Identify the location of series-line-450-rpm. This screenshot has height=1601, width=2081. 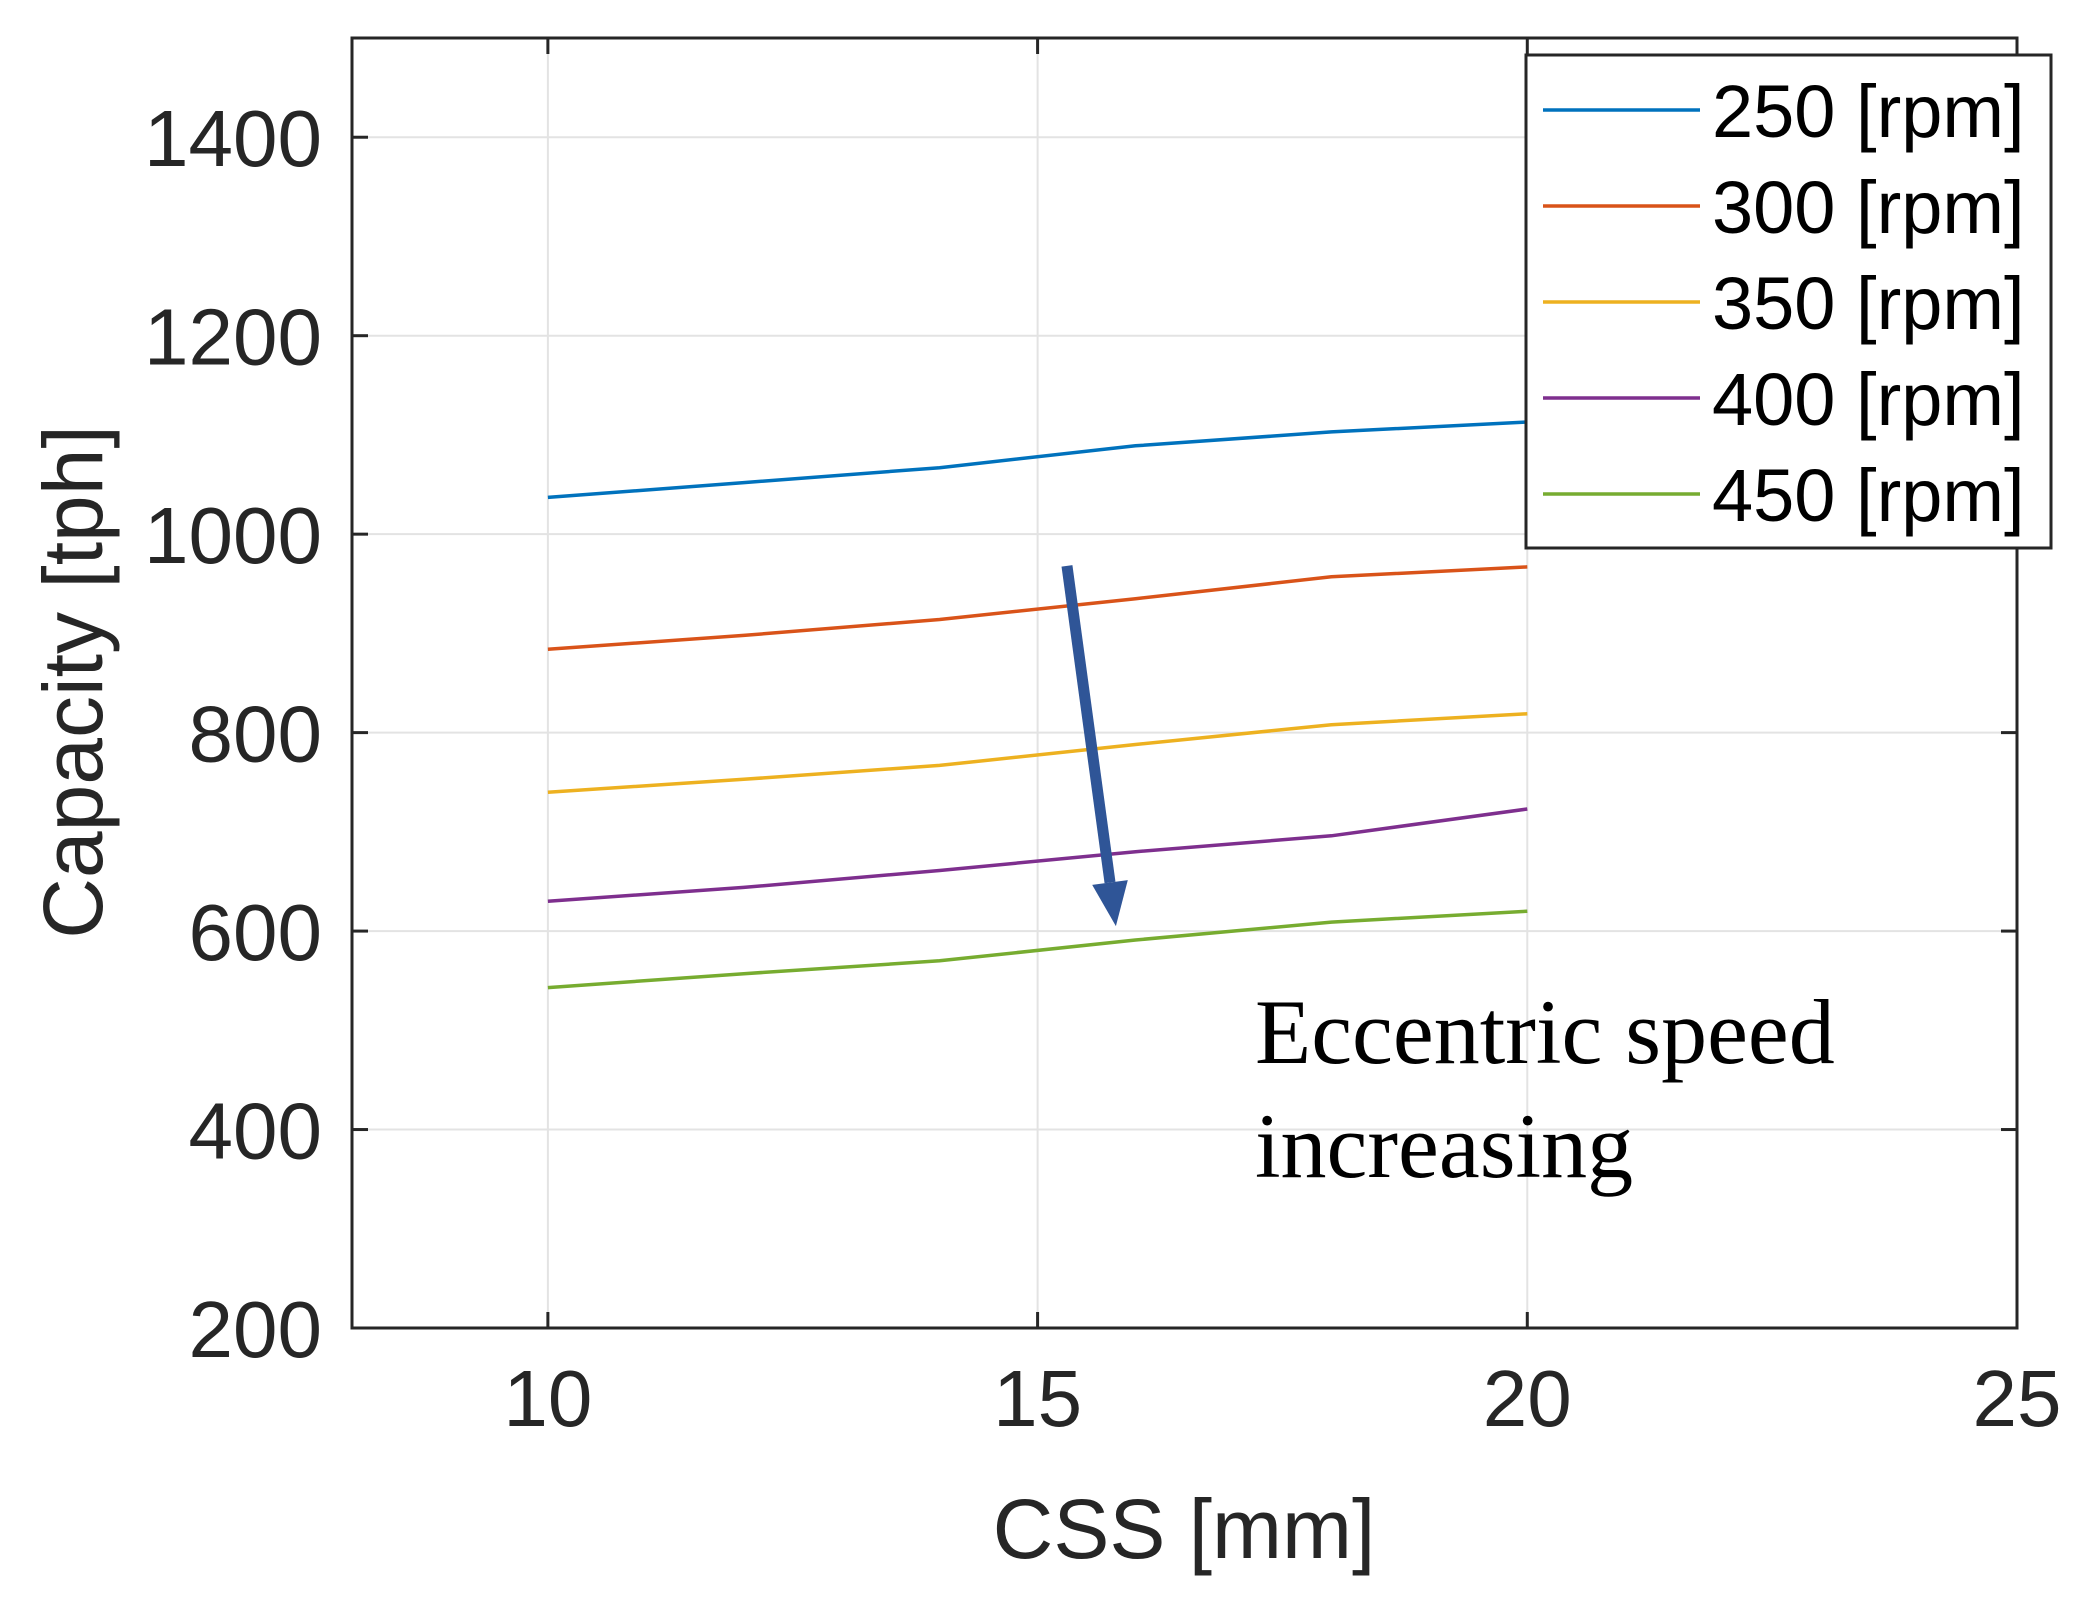
(1037, 949).